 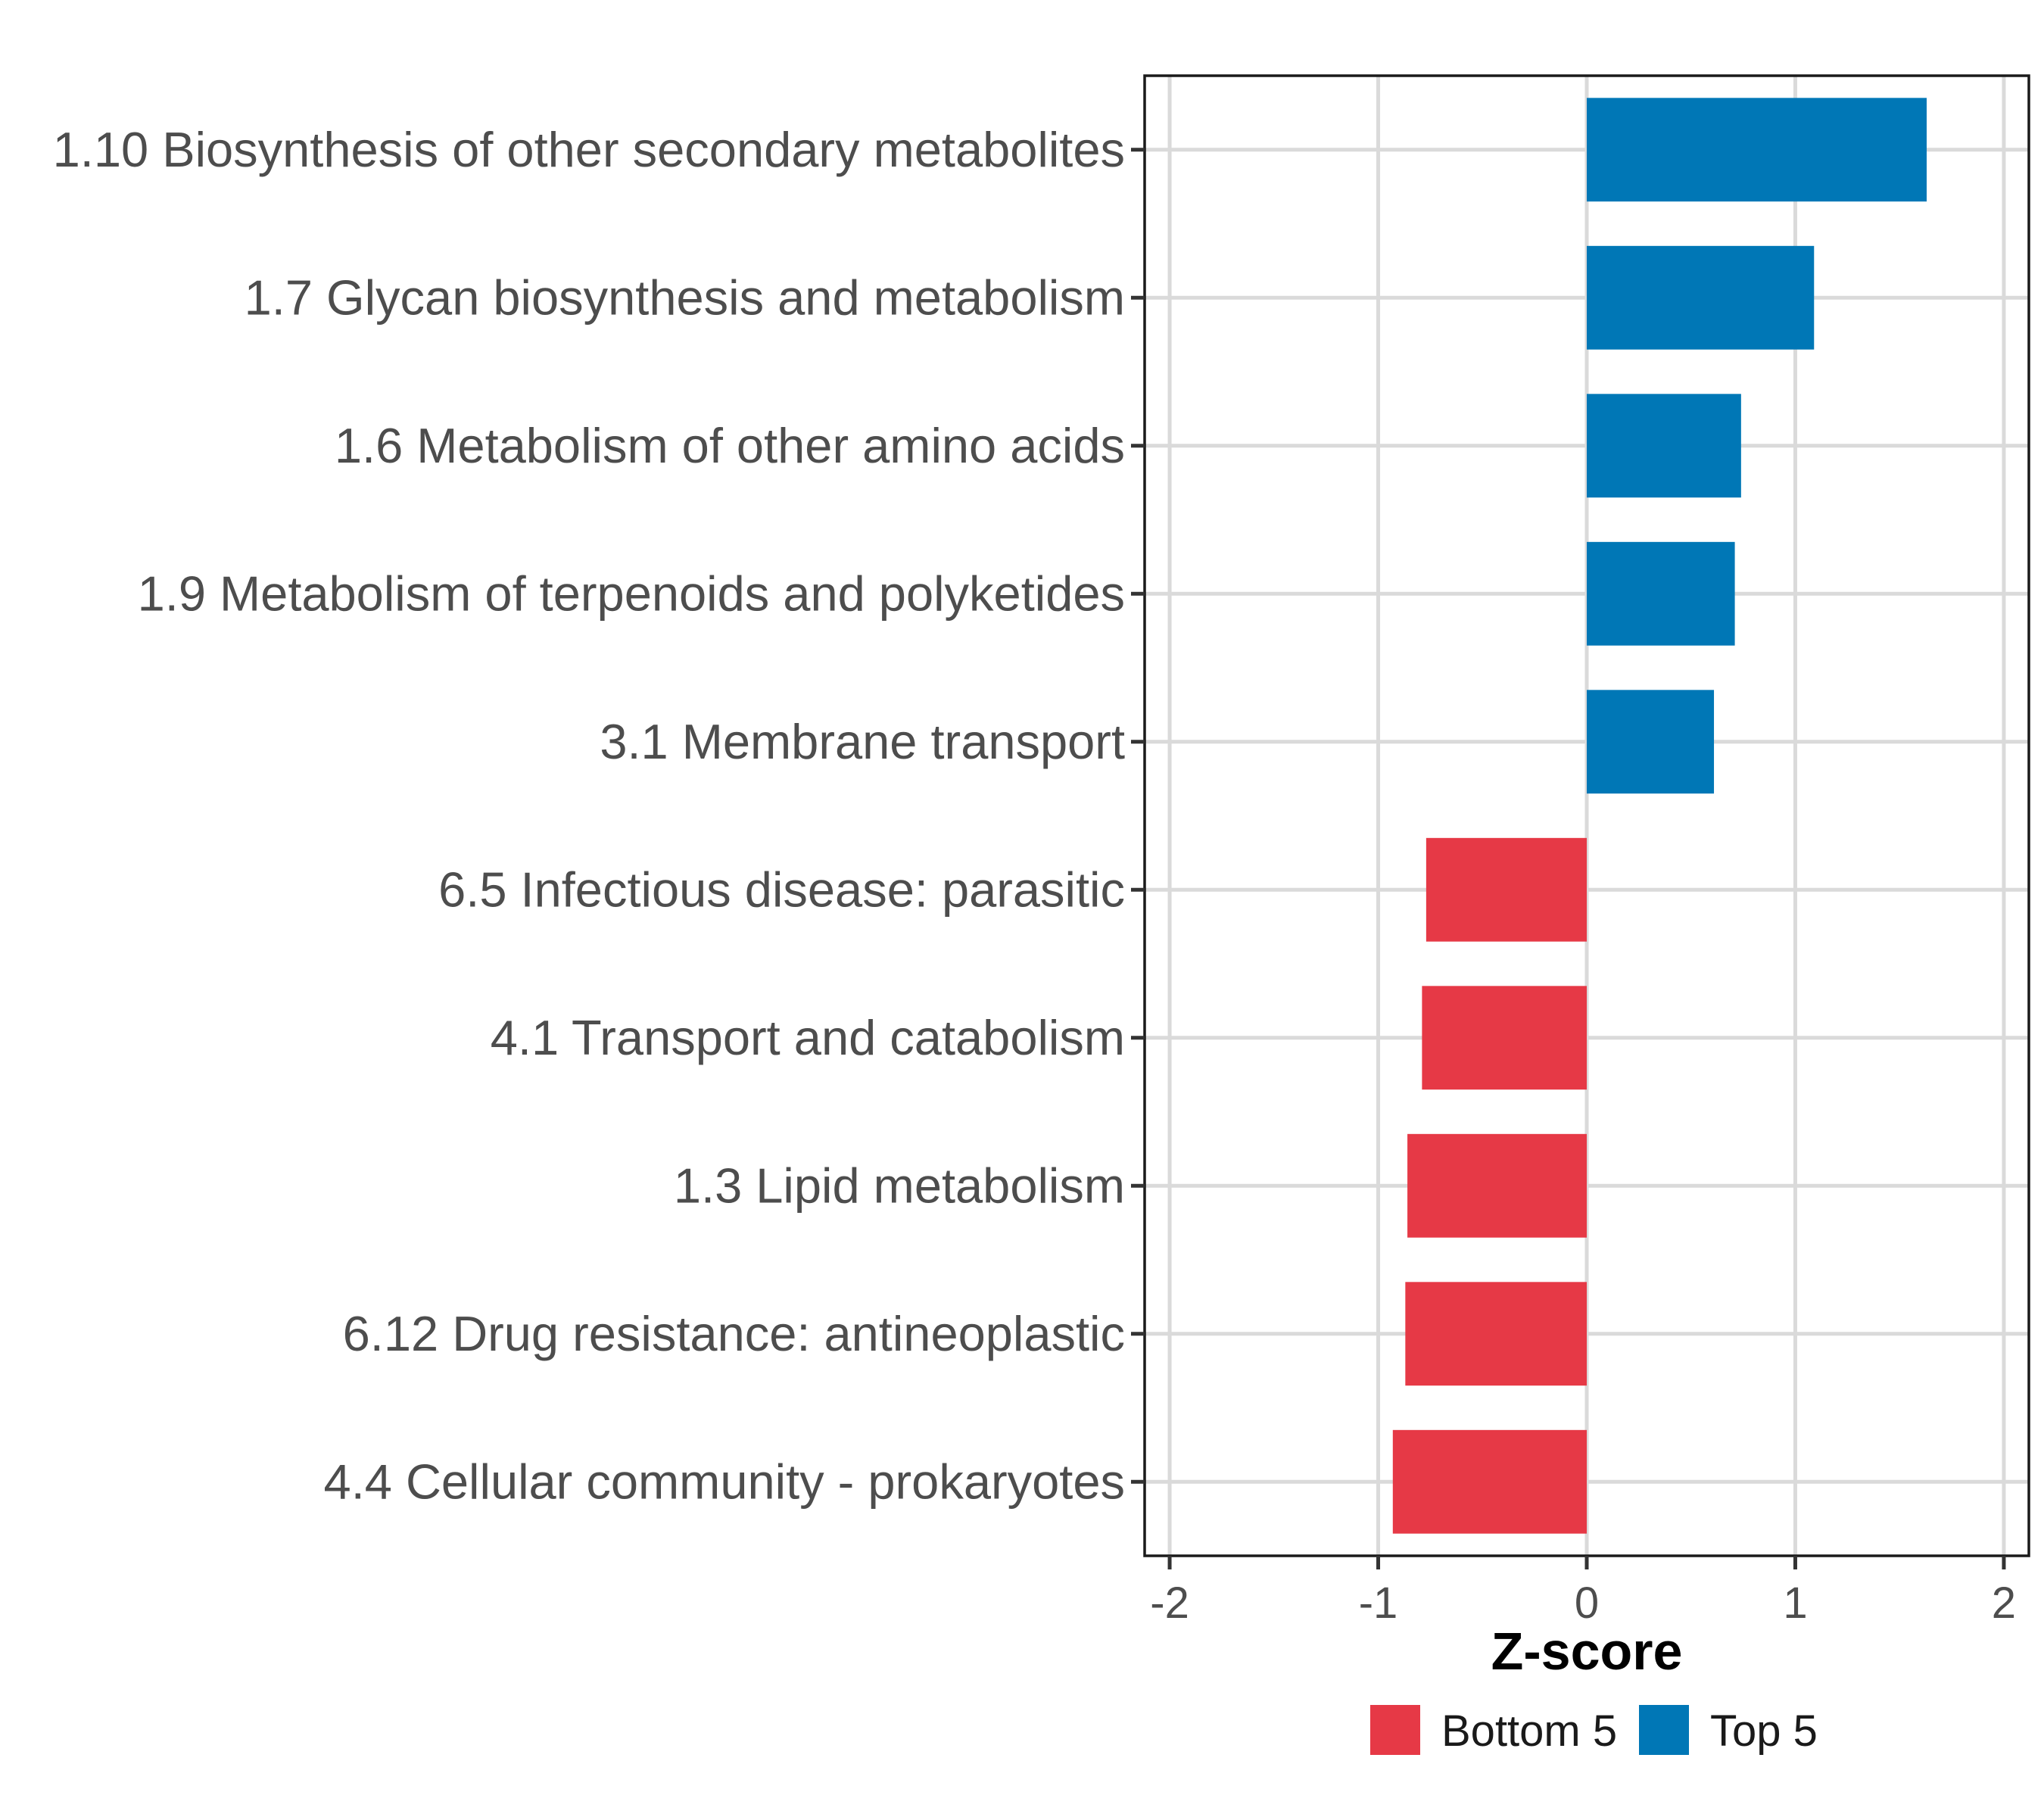 What do you see at coordinates (725, 1481) in the screenshot?
I see `y-category-label: 4.4 Cellular community - prokaryotes` at bounding box center [725, 1481].